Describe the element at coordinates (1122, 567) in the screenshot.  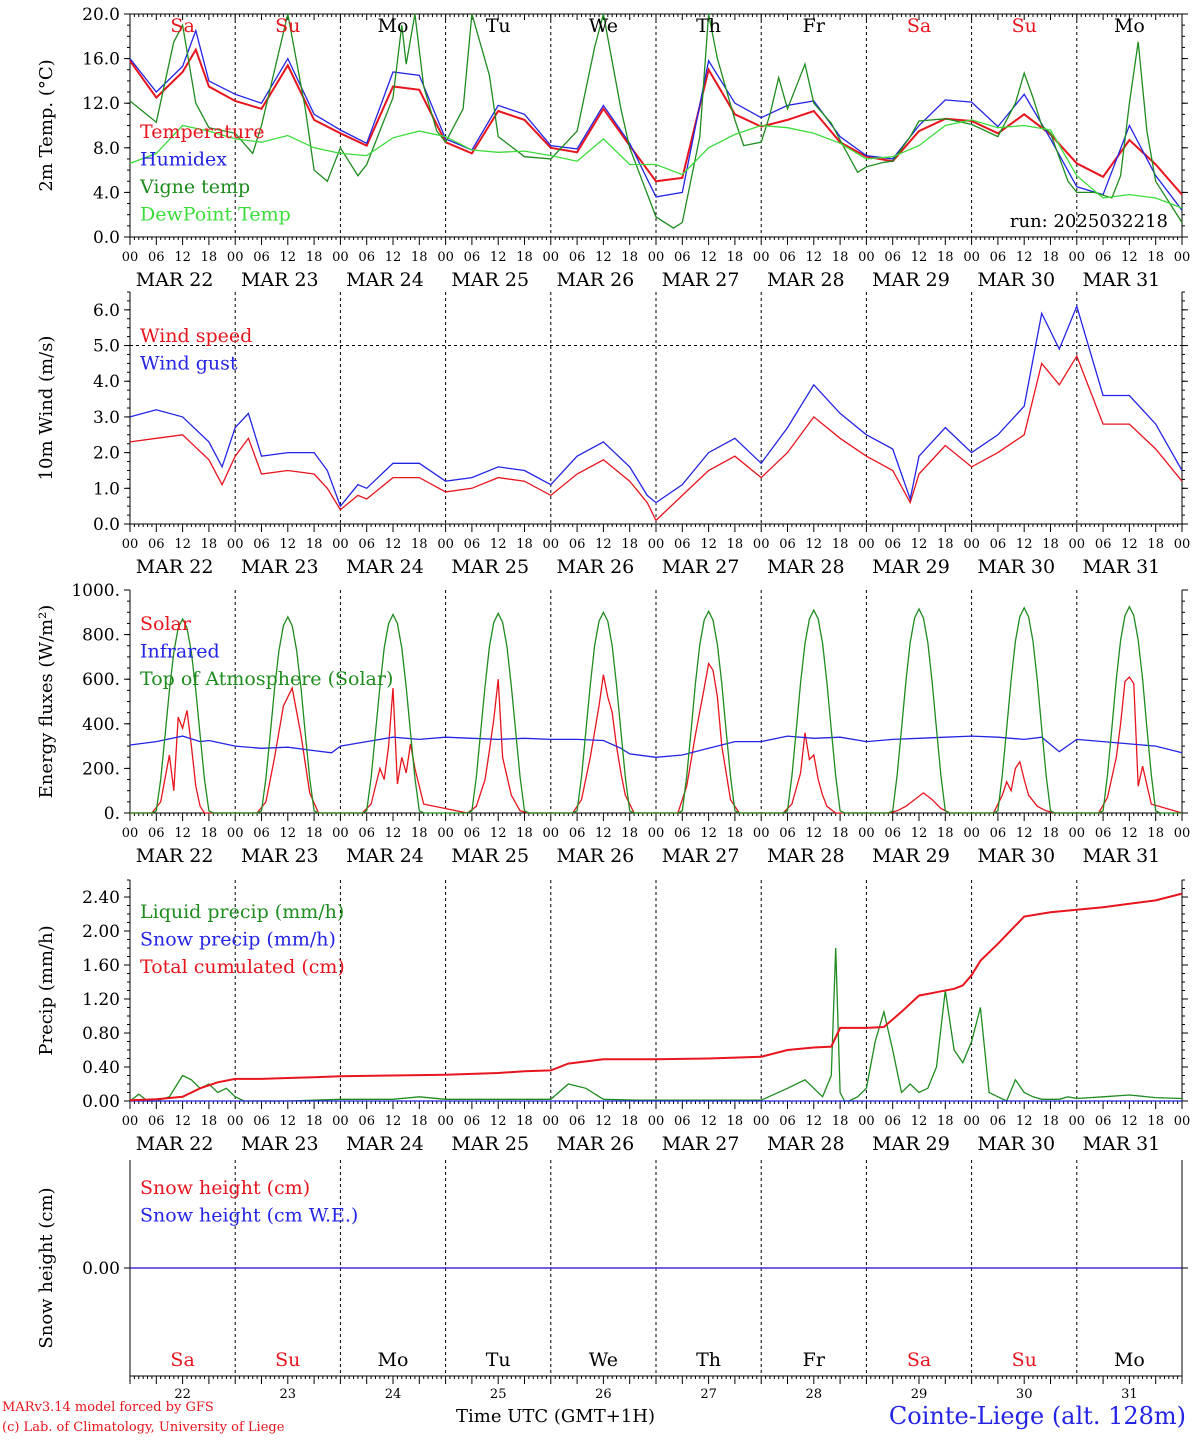
I see `date-label: MAR 31` at that location.